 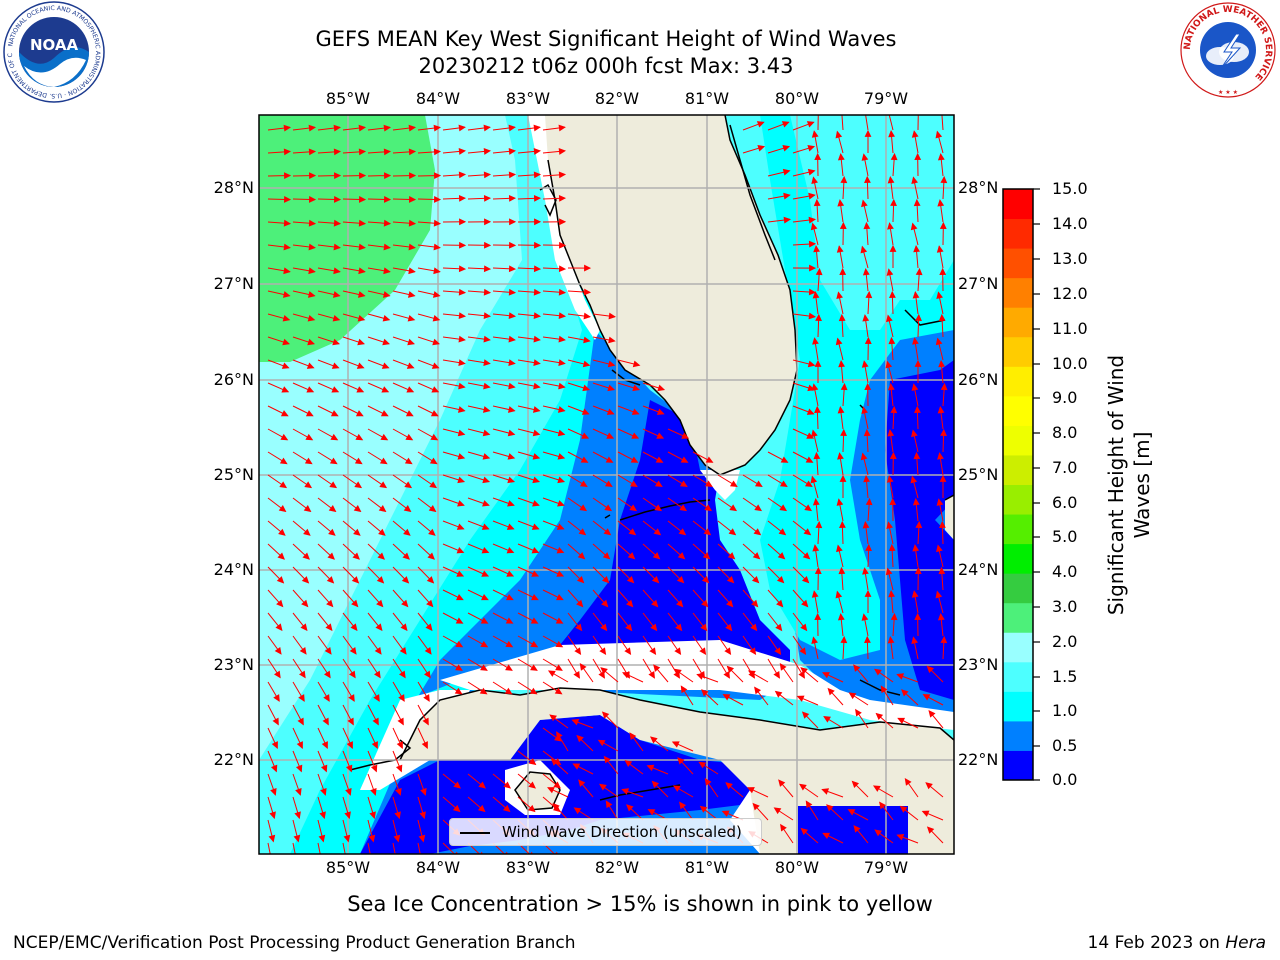 I want to click on colorbar-tick-label: 12.0, so click(x=1070, y=293).